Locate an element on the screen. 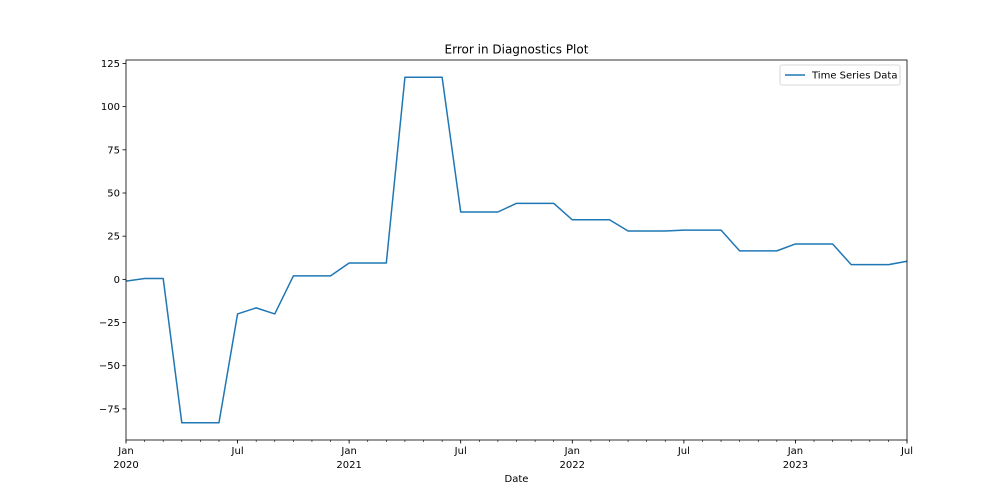 This screenshot has width=1008, height=504. y-tick-label: −25 is located at coordinates (109, 323).